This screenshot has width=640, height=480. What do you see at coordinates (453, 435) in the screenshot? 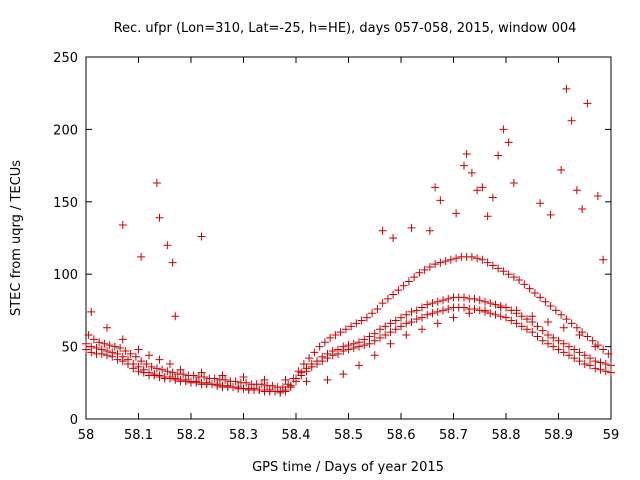
I see `x-tick-label: 58.7` at bounding box center [453, 435].